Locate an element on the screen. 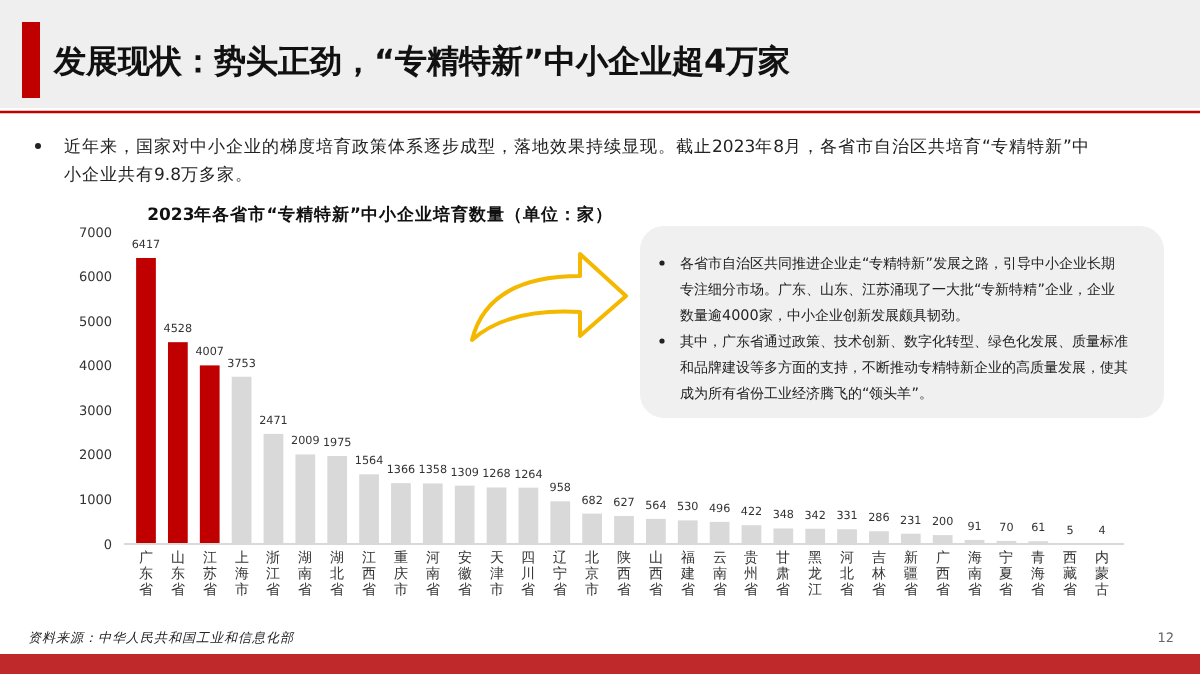  text: 近年来，国家对中小企业的梯度培育政策体系逐步成型，落地效果持续显现。截止2023年8月，各省市自治区共培育“专精特新”中小企业共有9.8万多家。 is located at coordinates (577, 161).